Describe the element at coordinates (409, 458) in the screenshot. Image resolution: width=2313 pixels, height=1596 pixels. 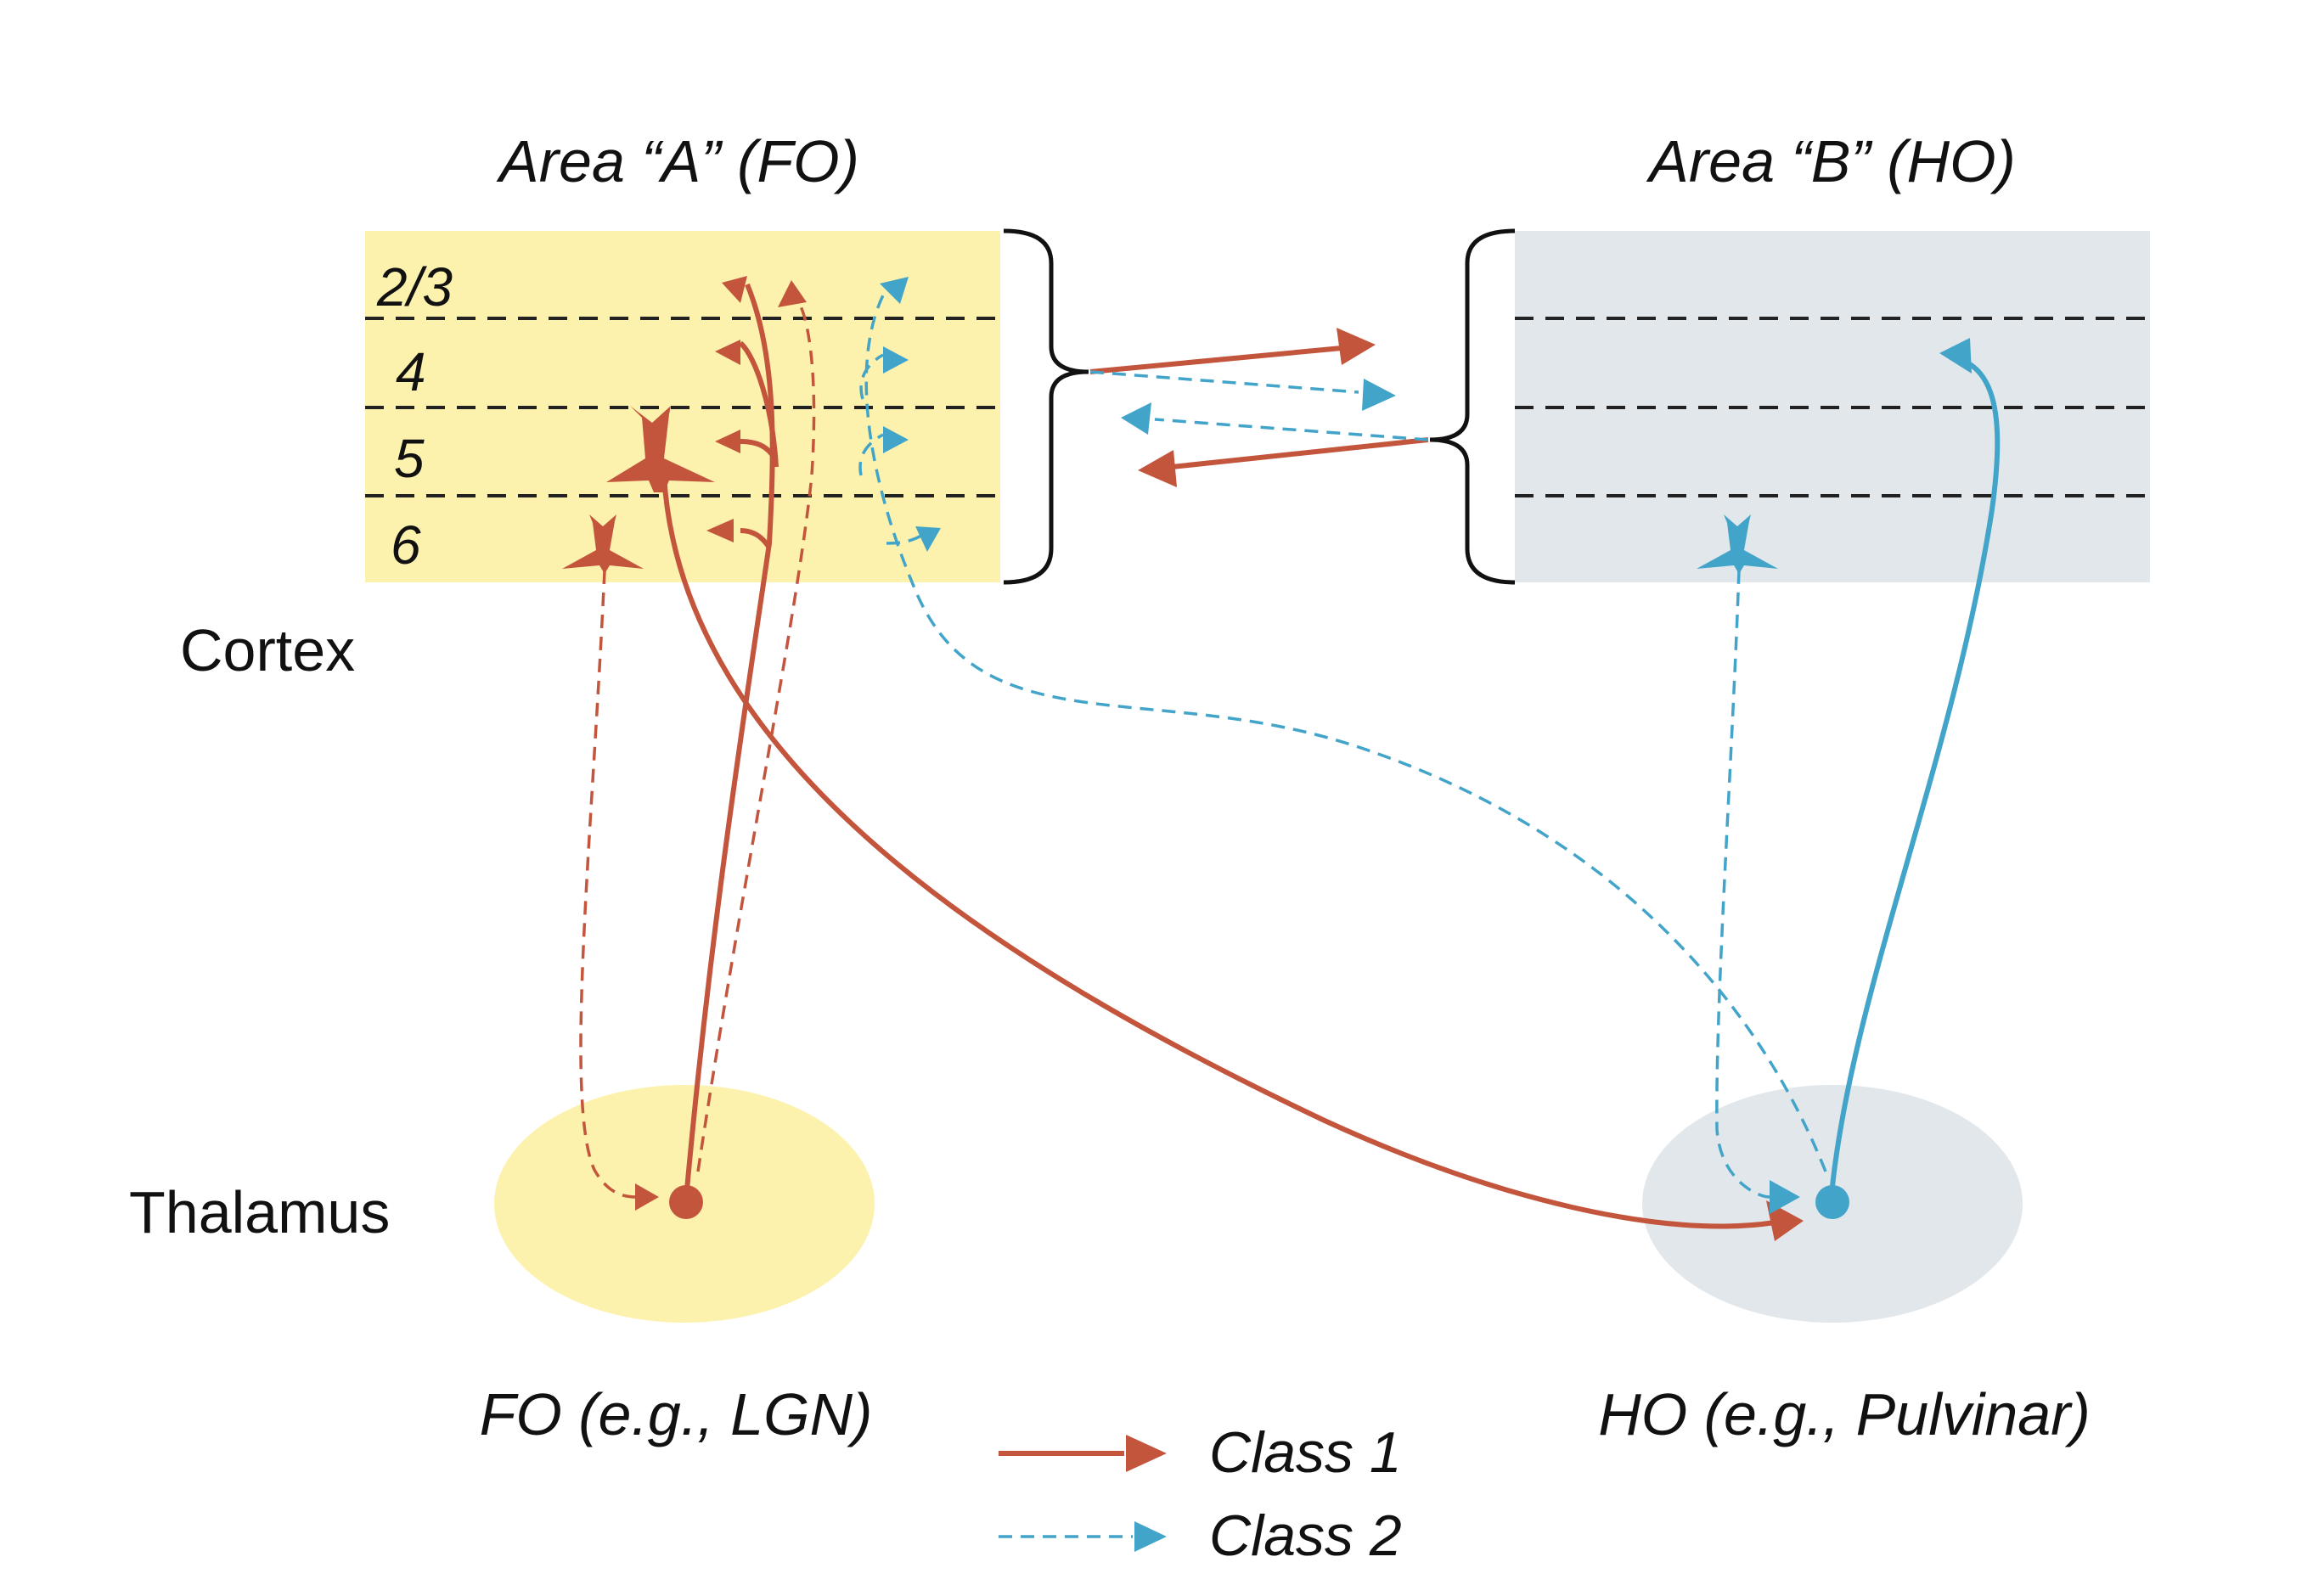
I see `layer-label-5: 5` at that location.